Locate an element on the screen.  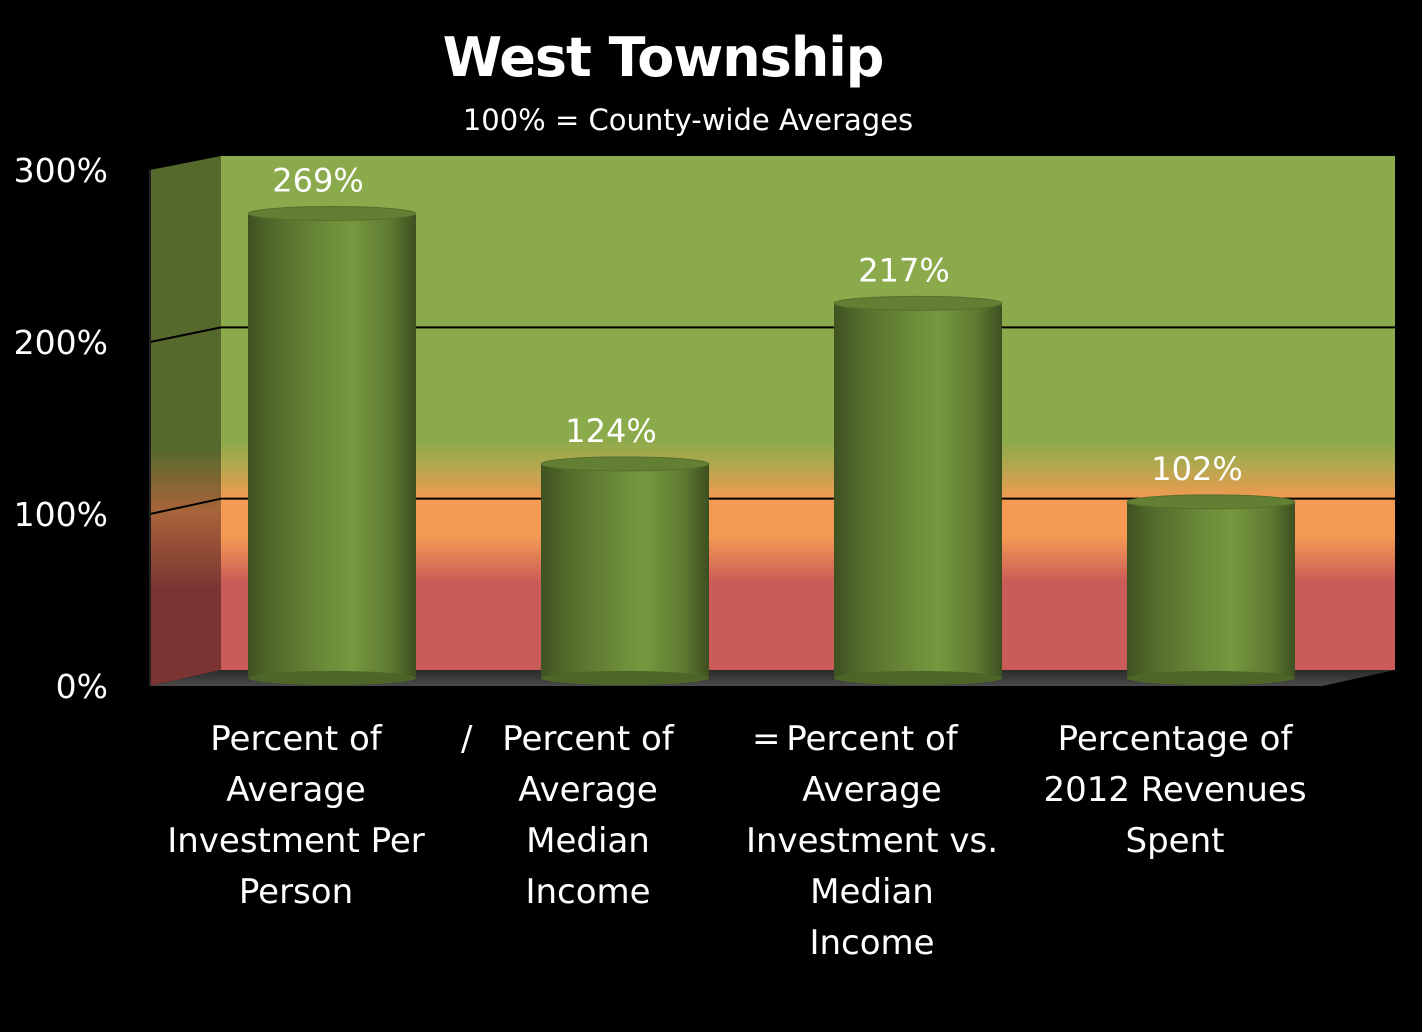
y-tick-label: 0% is located at coordinates (82, 686).